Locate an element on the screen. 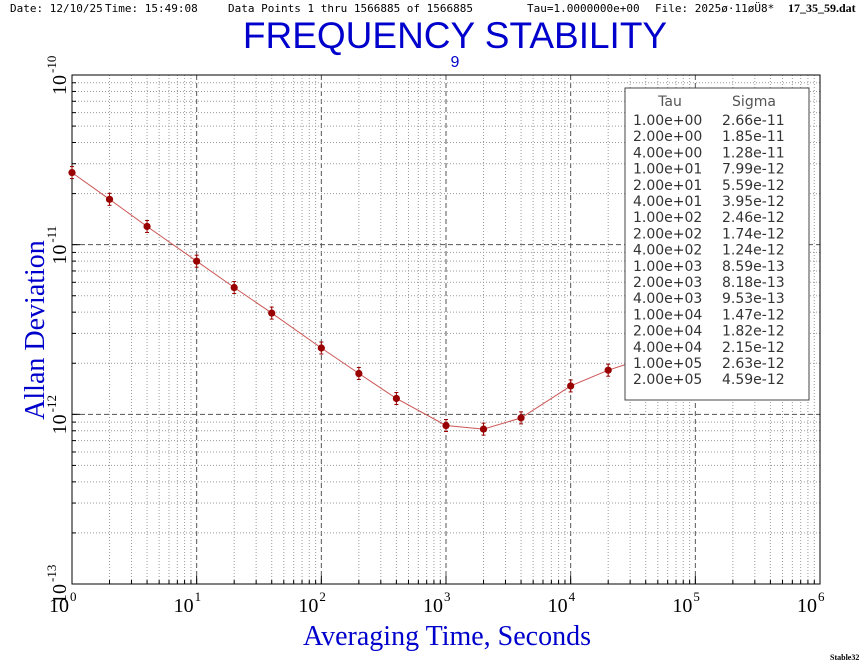  table-cell-sigma: 1.74e-12 is located at coordinates (753, 234).